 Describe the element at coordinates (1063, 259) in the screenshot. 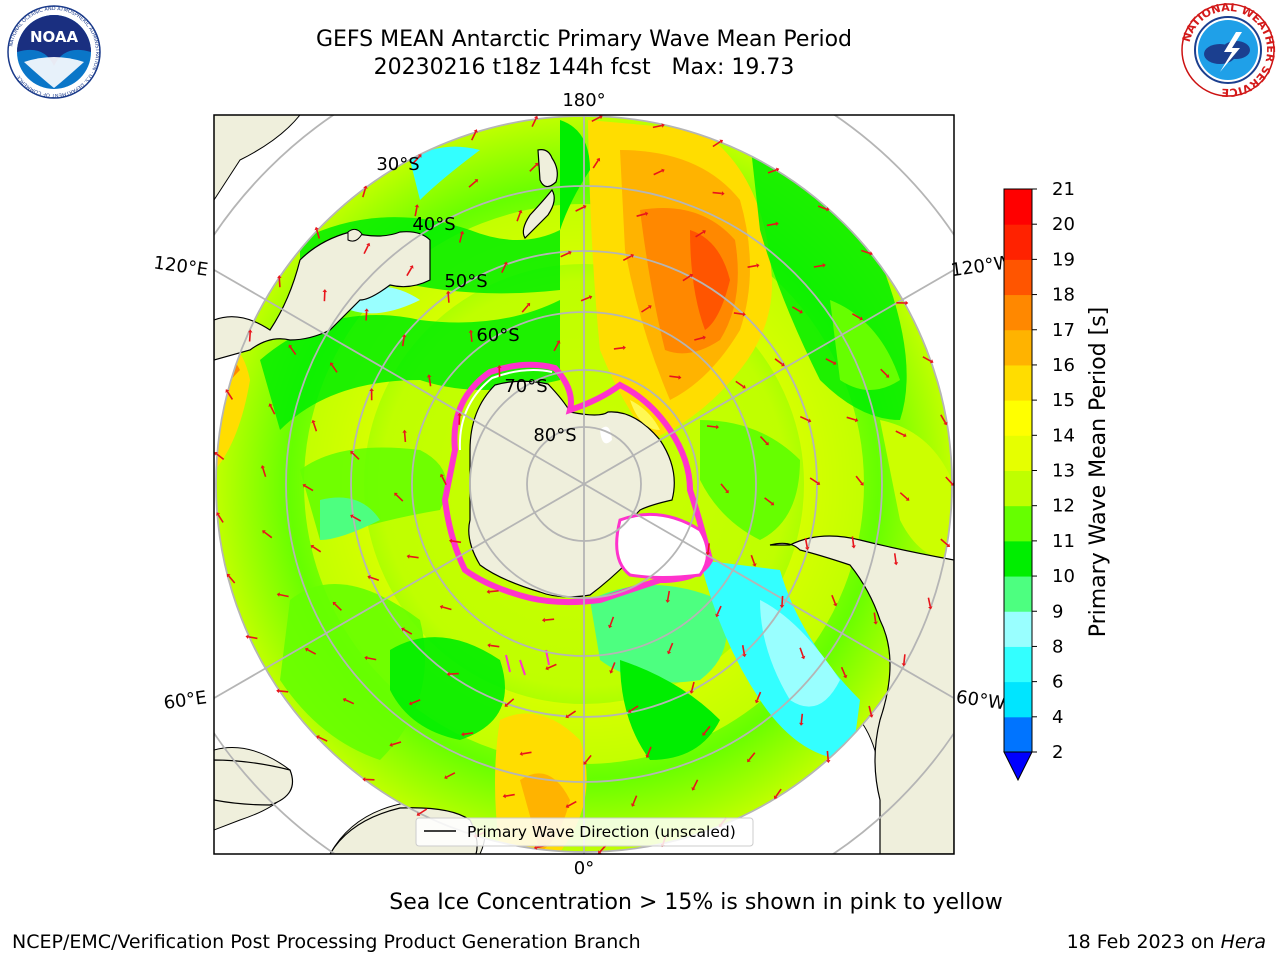

I see `colorbar-tick-label: 19` at that location.